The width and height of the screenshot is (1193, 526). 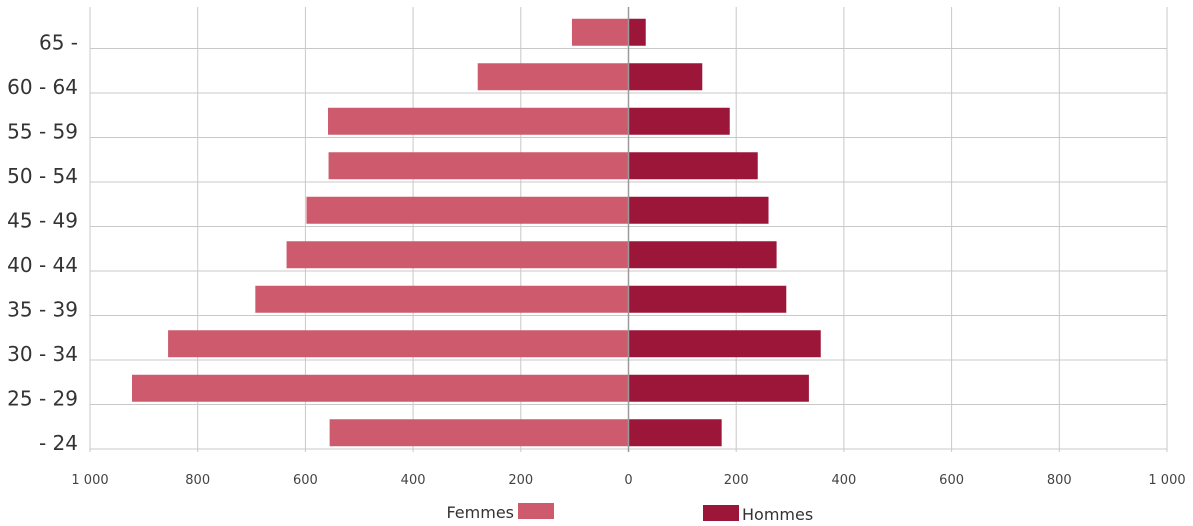 I want to click on legend-swatch-hommes, so click(x=721, y=513).